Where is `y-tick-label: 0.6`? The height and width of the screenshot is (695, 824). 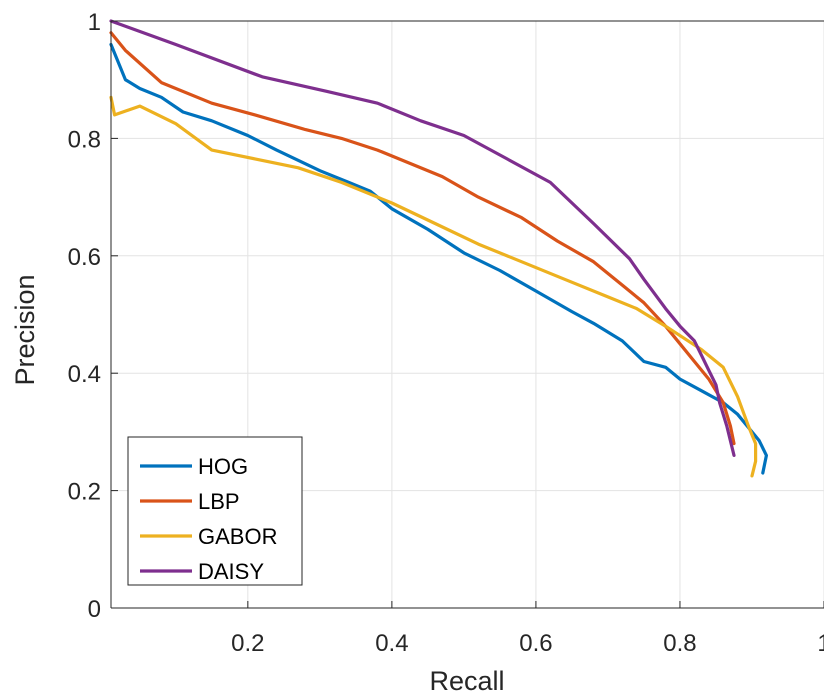
y-tick-label: 0.6 is located at coordinates (84, 257).